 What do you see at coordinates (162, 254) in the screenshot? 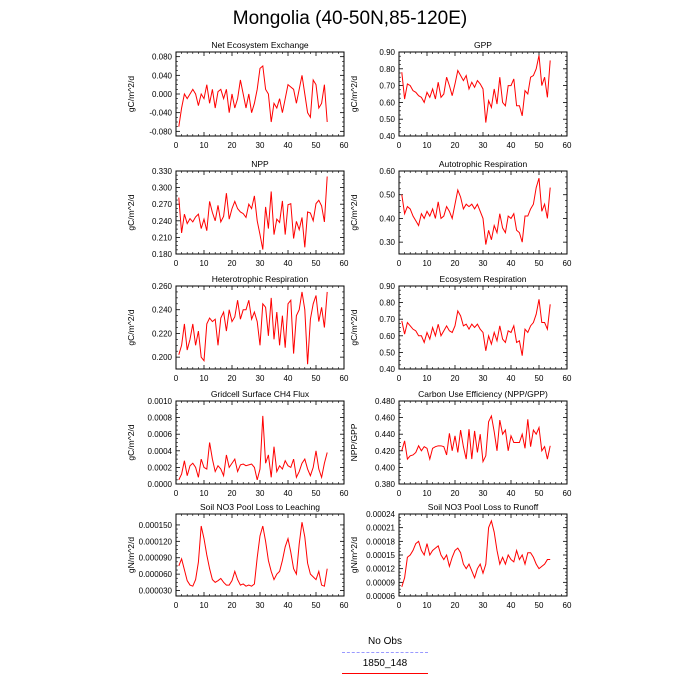
I see `y-tick-label: 0.180` at bounding box center [162, 254].